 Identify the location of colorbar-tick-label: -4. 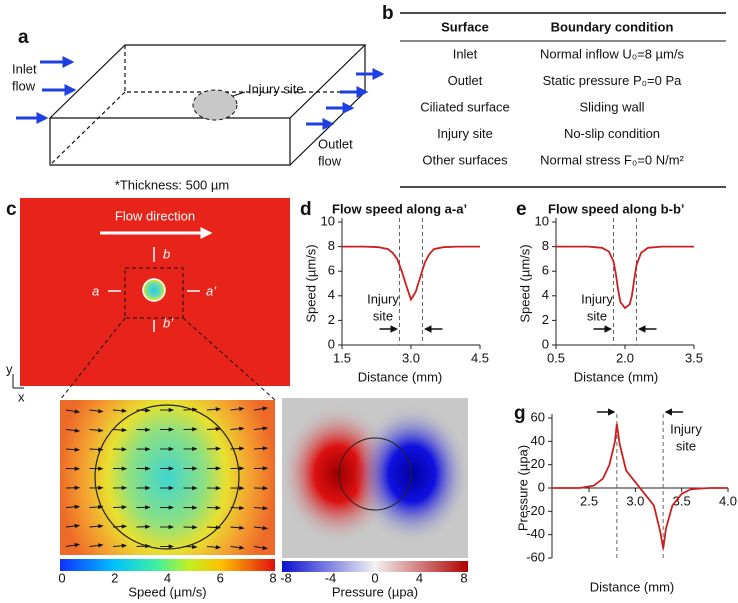
(331, 577).